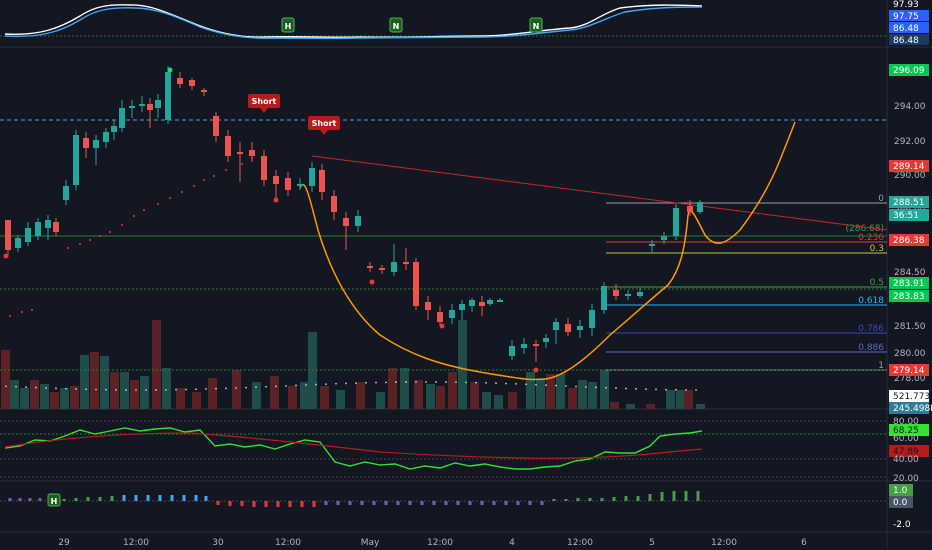 This screenshot has width=932, height=550. I want to click on hist-axis-tick: -2.0, so click(902, 525).